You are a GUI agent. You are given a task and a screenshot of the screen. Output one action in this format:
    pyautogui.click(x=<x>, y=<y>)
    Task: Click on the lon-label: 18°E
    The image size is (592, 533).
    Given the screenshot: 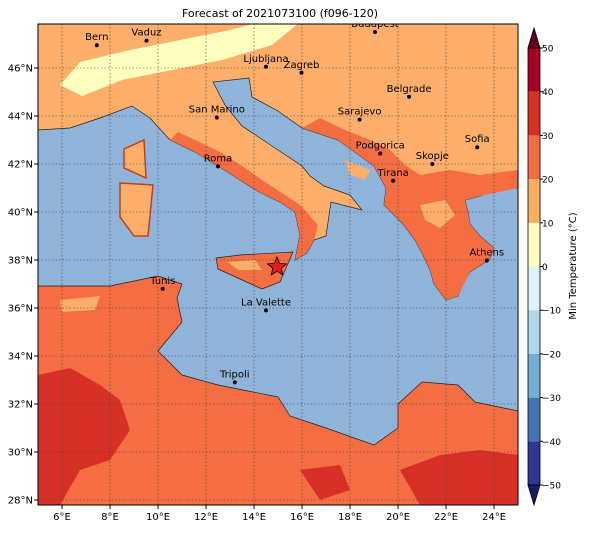 What is the action you would take?
    pyautogui.click(x=350, y=517)
    